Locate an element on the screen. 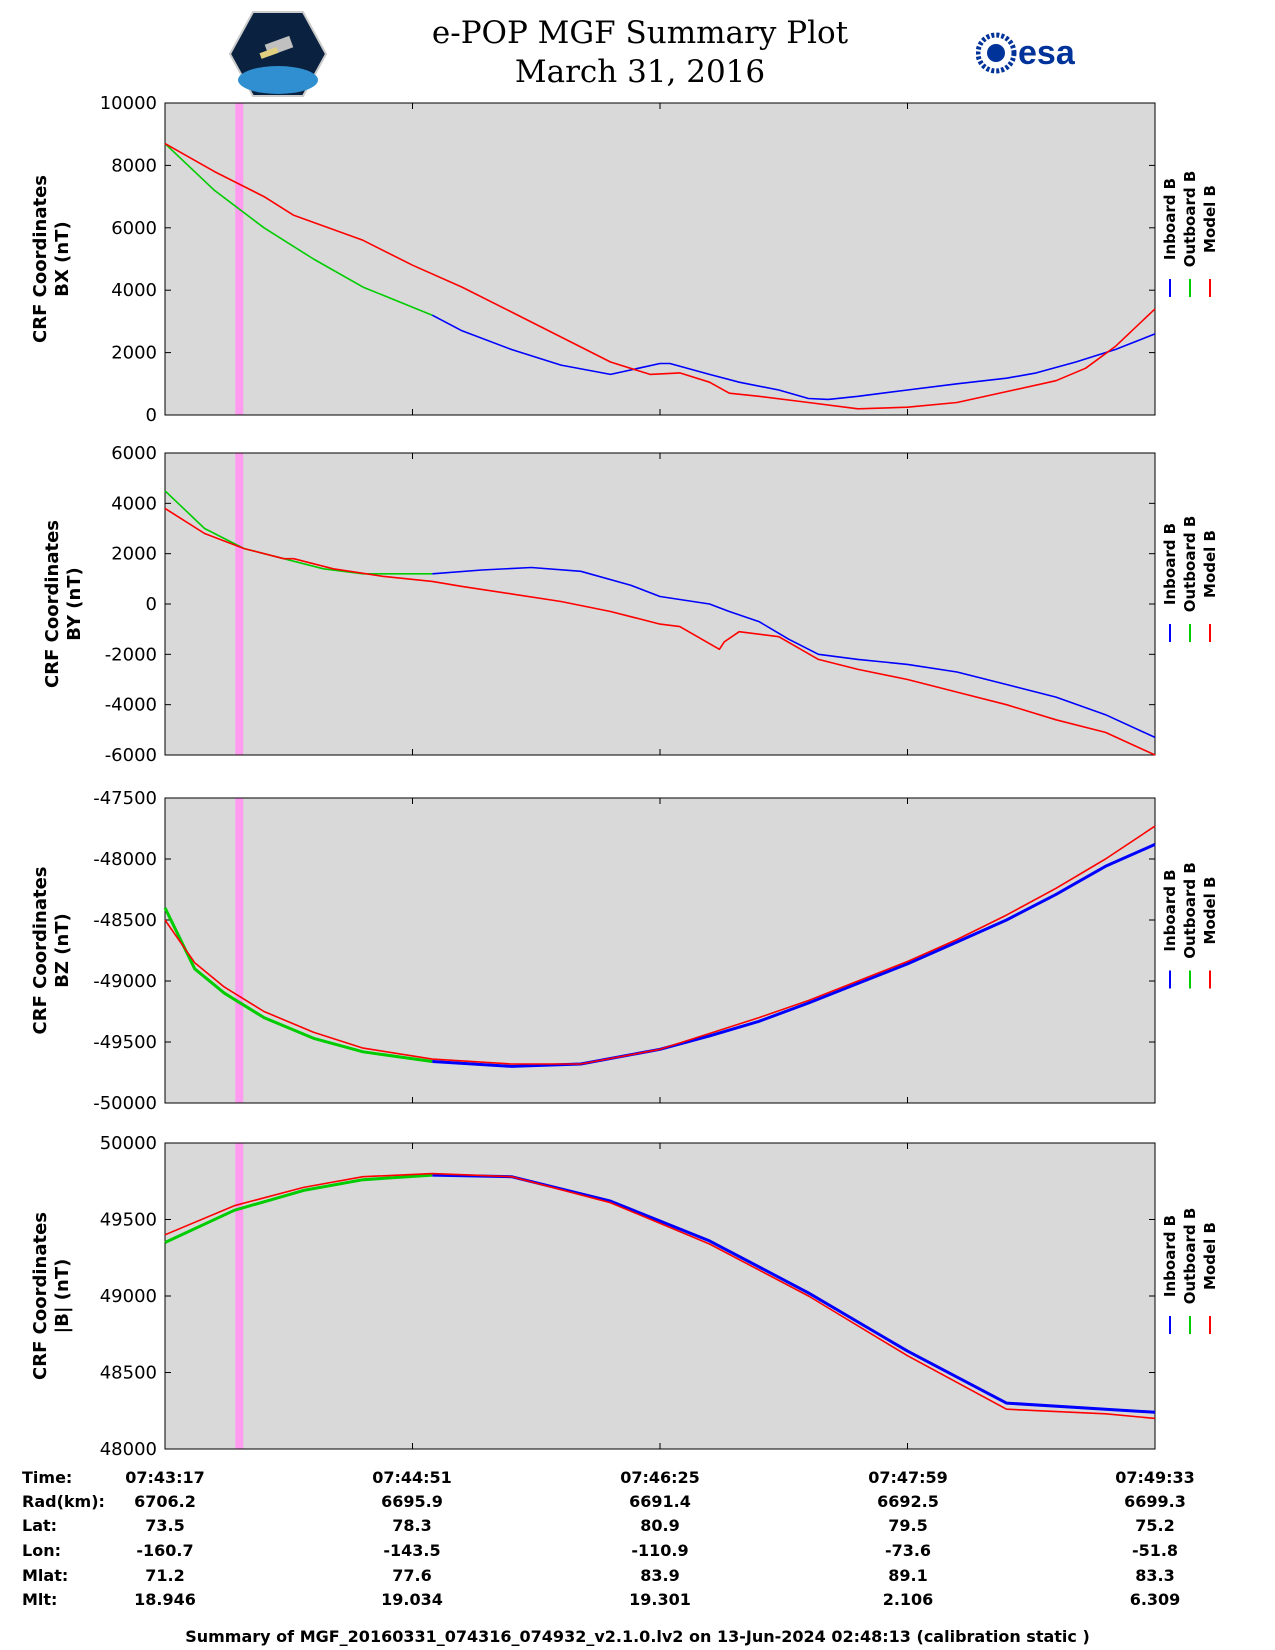 Image resolution: width=1275 pixels, height=1650 pixels. y-tick-label: 10000 is located at coordinates (128, 103).